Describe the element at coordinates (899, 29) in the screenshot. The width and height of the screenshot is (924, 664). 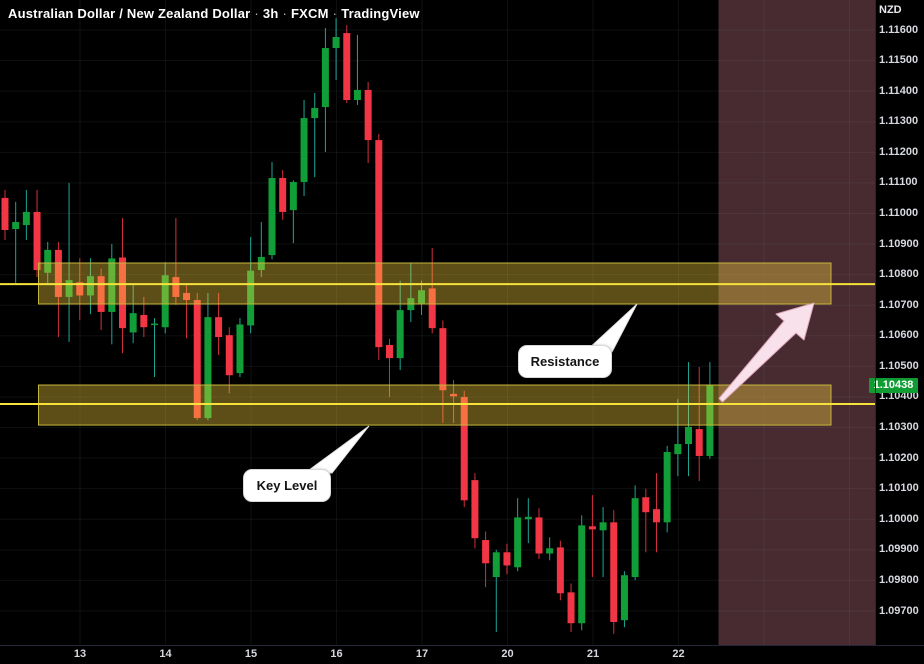
I see `price-tick-label: 1.11600` at that location.